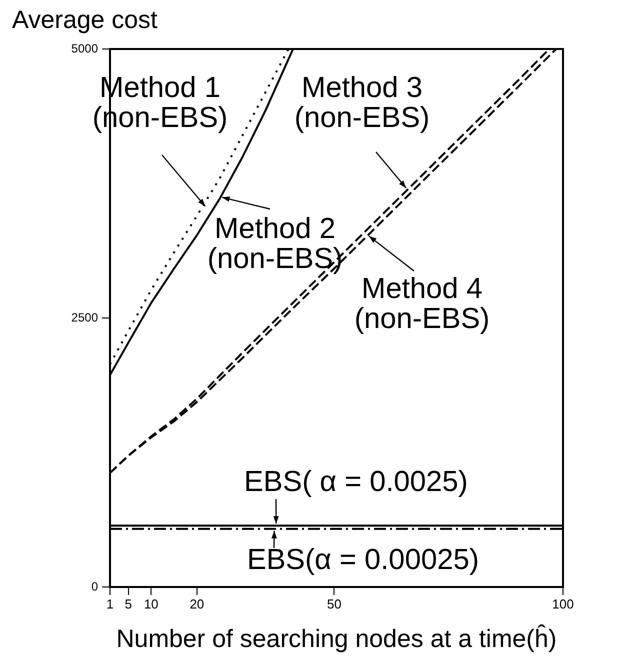 Image resolution: width=643 pixels, height=659 pixels. I want to click on x-tick-label: 100, so click(563, 604).